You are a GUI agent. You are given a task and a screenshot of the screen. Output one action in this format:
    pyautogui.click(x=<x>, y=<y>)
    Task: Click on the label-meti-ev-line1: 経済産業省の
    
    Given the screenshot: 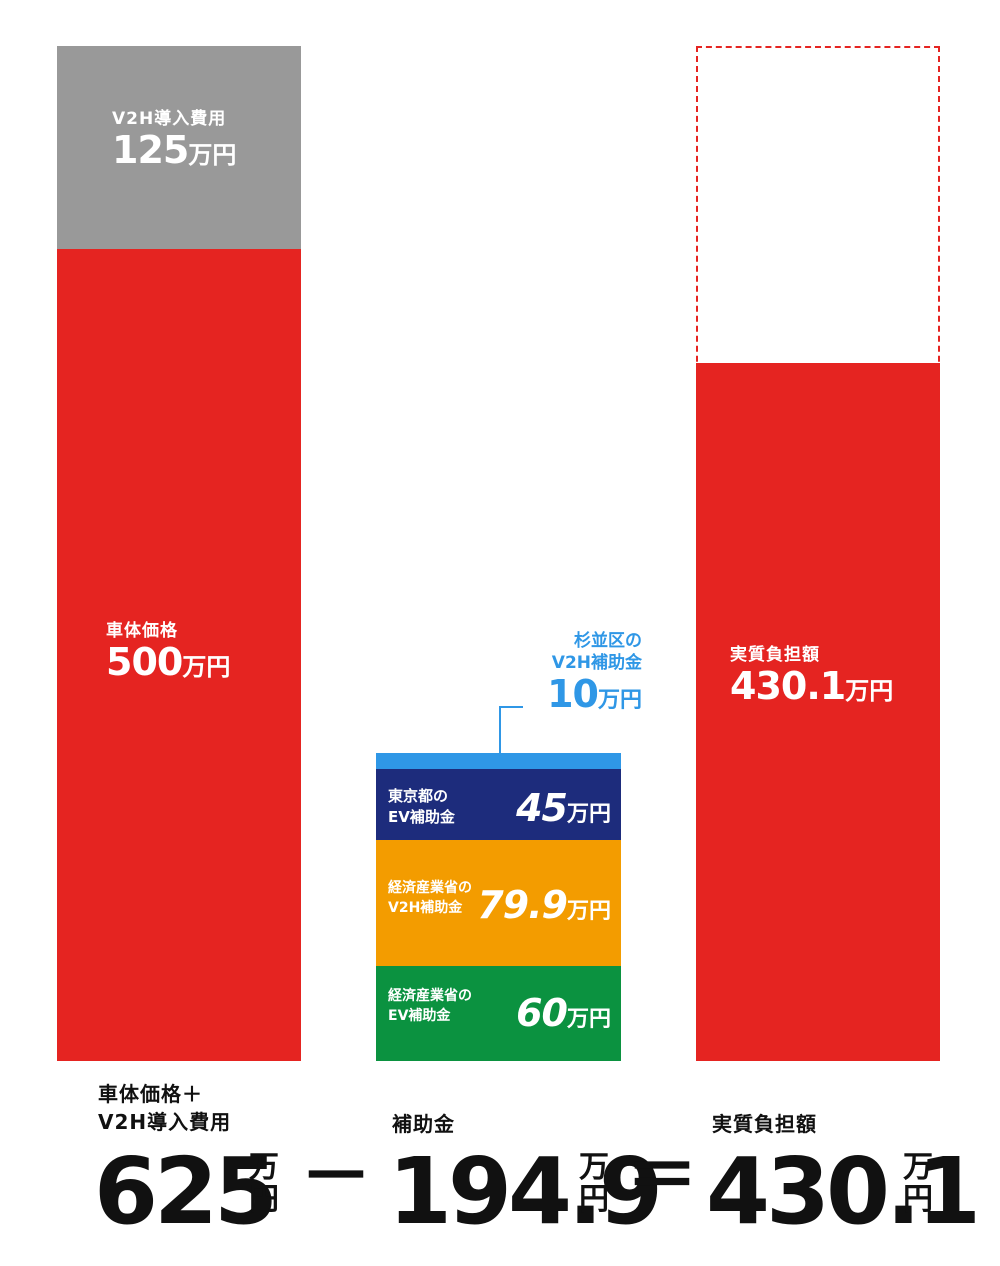 What is the action you would take?
    pyautogui.click(x=430, y=996)
    